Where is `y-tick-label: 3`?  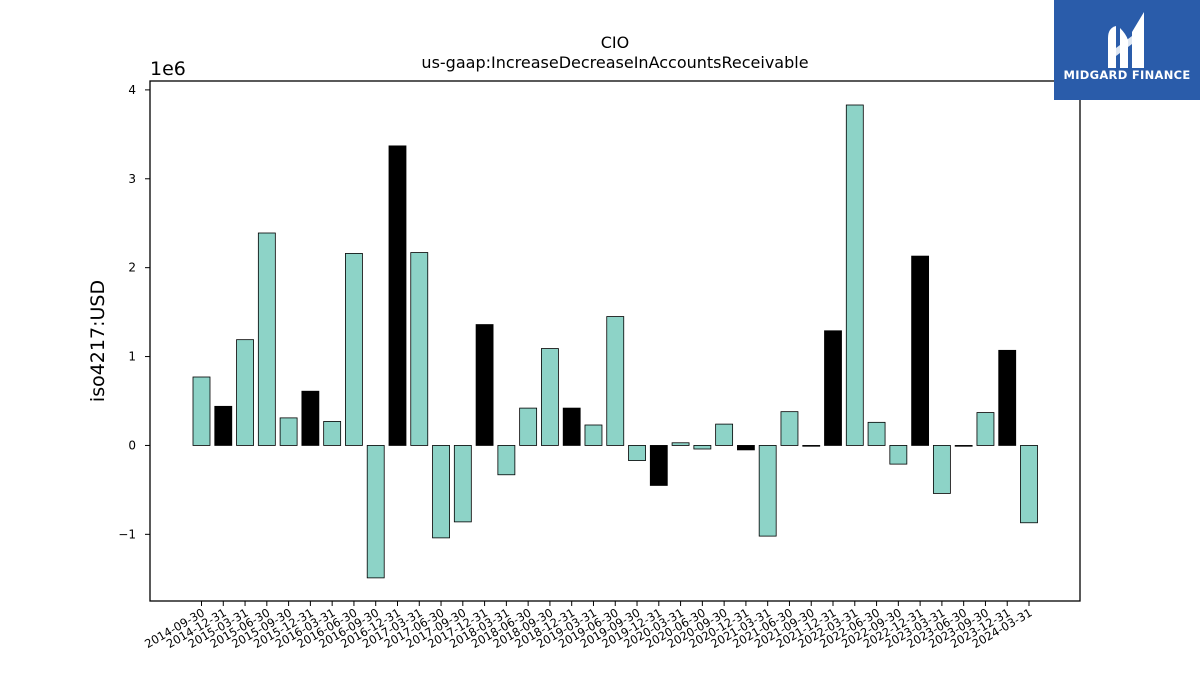
y-tick-label: 3 is located at coordinates (132, 179).